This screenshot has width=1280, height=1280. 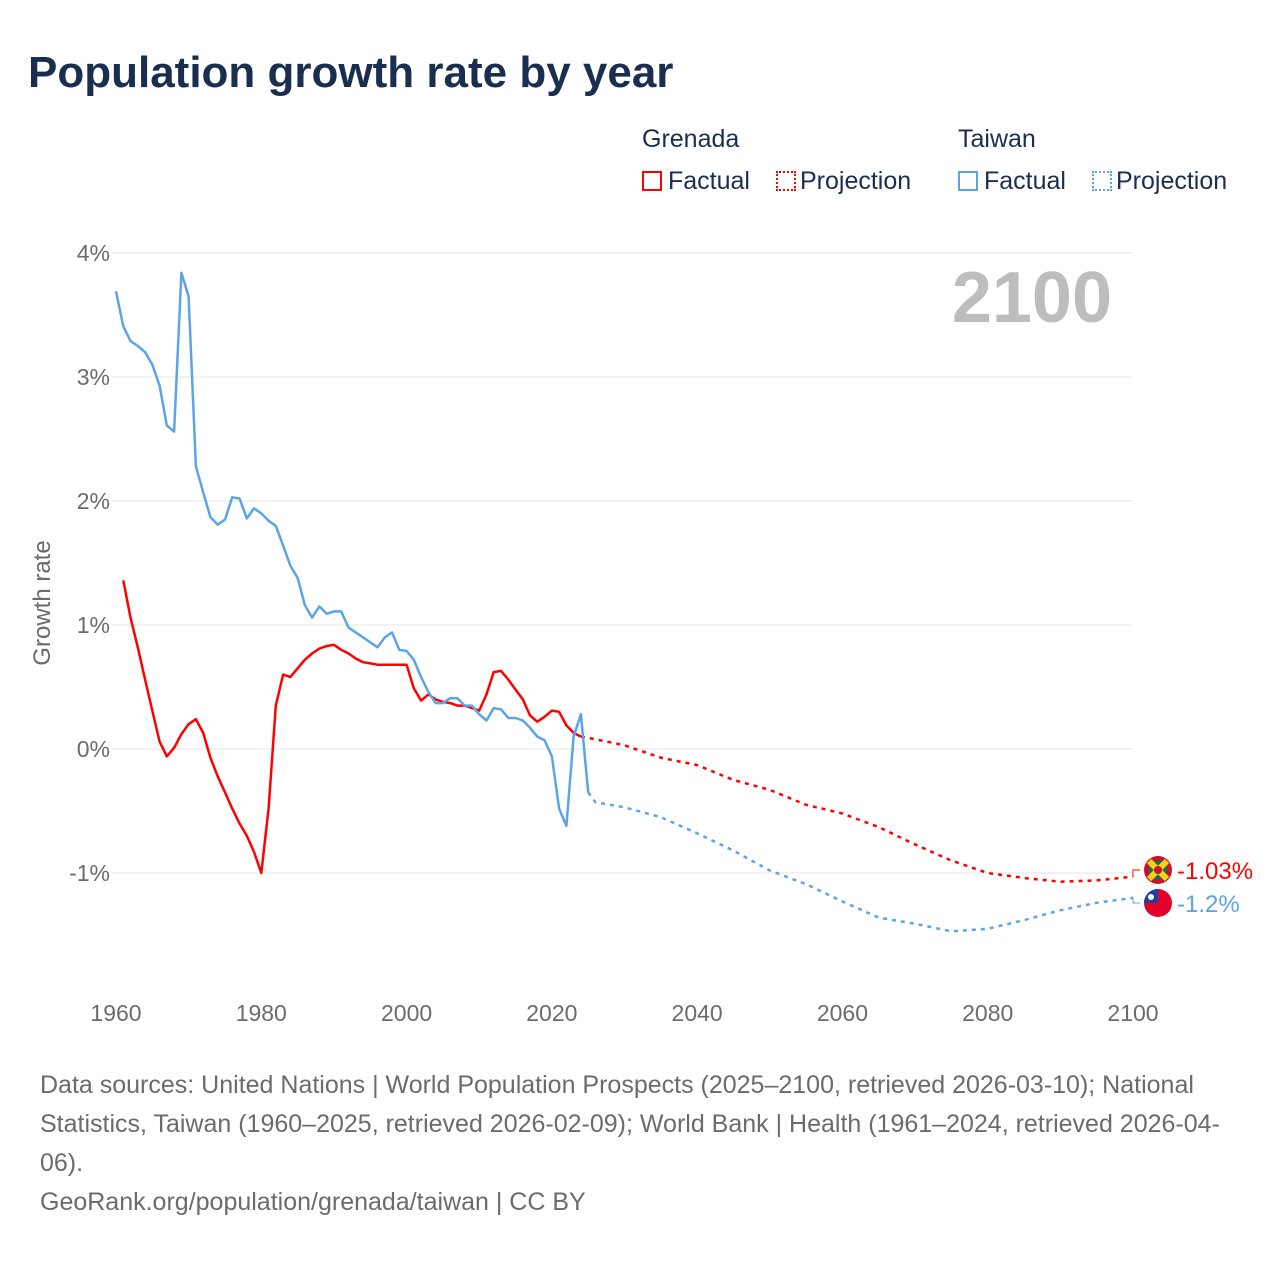 What do you see at coordinates (352, 727) in the screenshot?
I see `series-line-grenada-factual` at bounding box center [352, 727].